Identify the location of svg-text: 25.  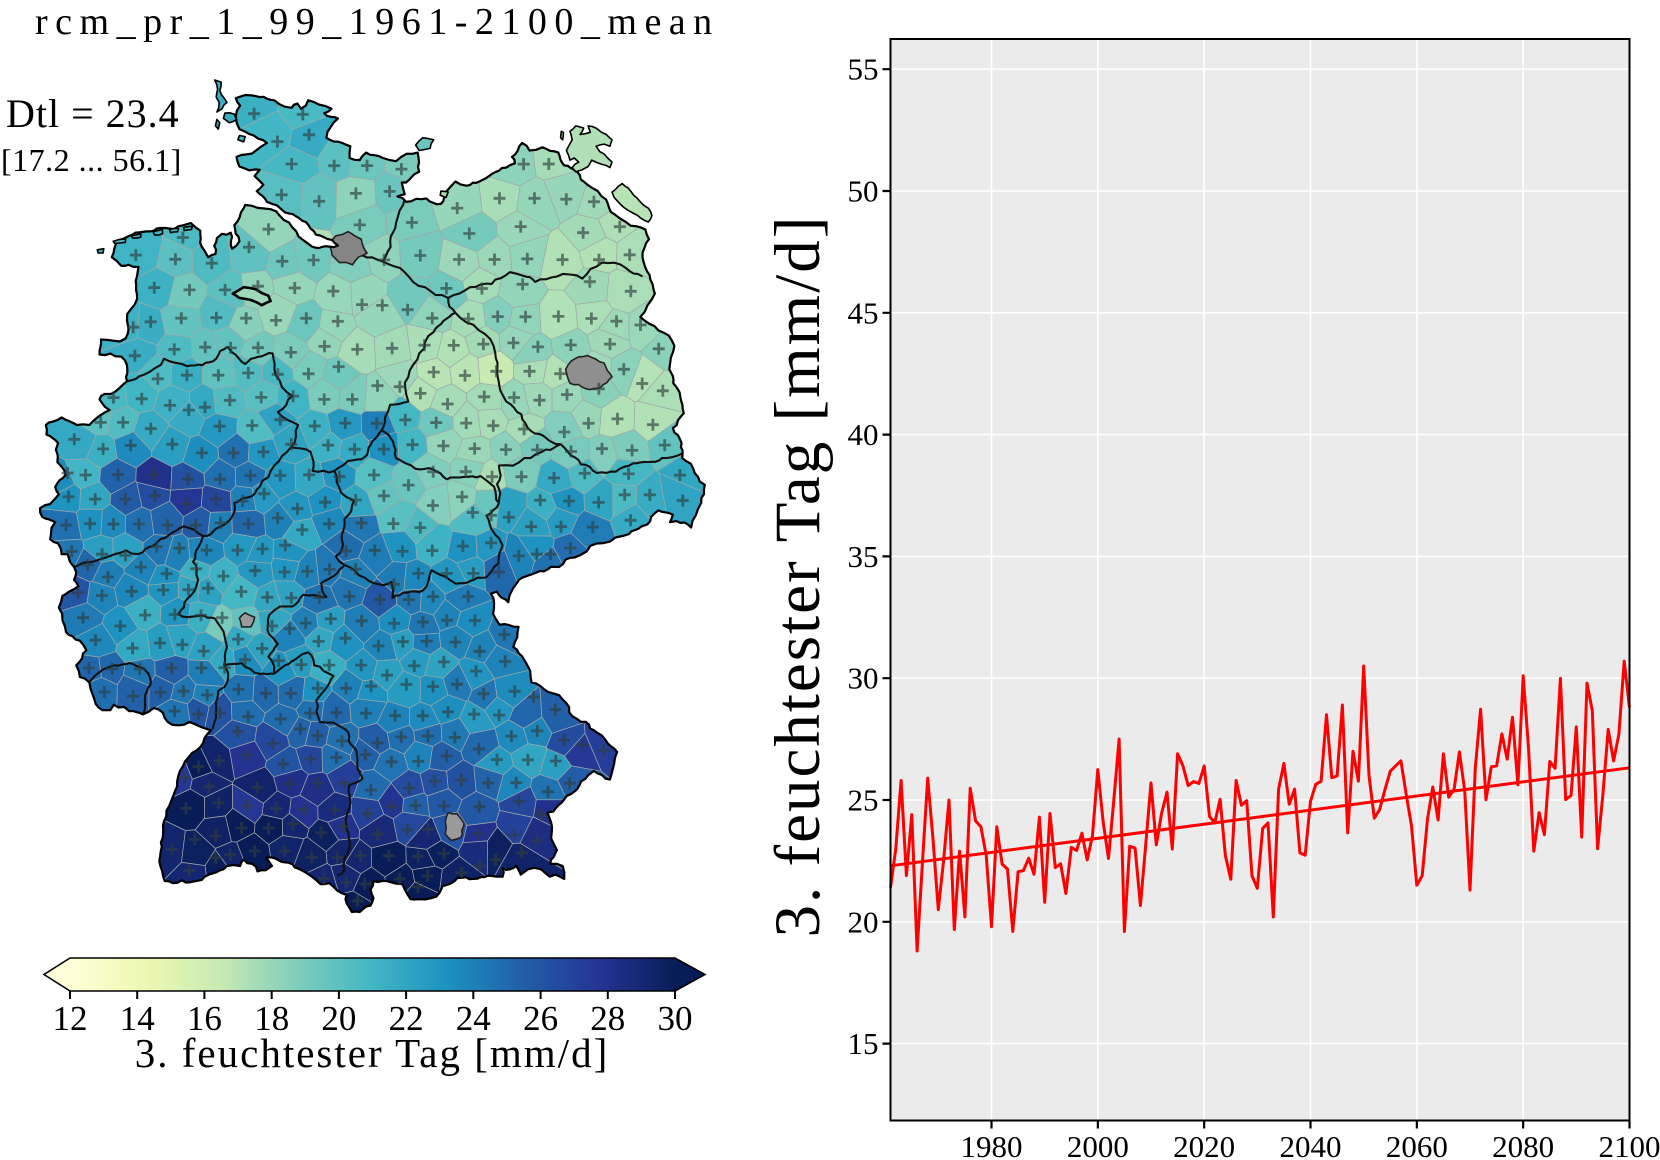
(863, 800).